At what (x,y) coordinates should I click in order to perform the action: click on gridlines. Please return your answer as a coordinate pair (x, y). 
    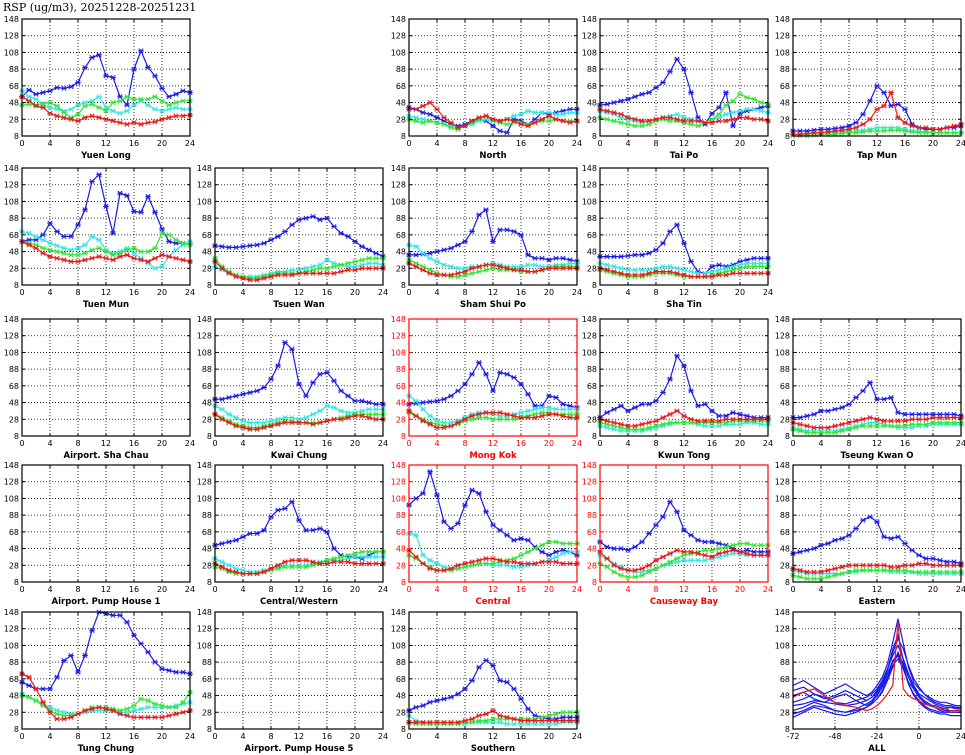
    Looking at the image, I should click on (299, 226).